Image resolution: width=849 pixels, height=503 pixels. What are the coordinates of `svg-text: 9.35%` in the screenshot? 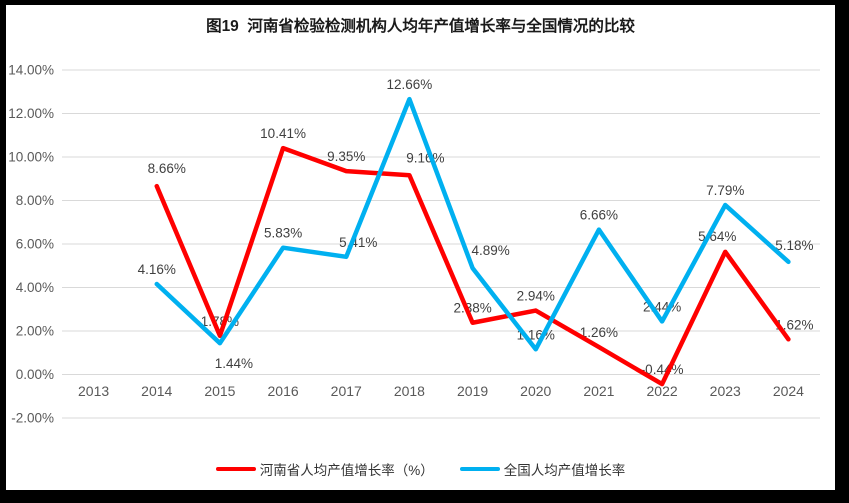 It's located at (346, 156).